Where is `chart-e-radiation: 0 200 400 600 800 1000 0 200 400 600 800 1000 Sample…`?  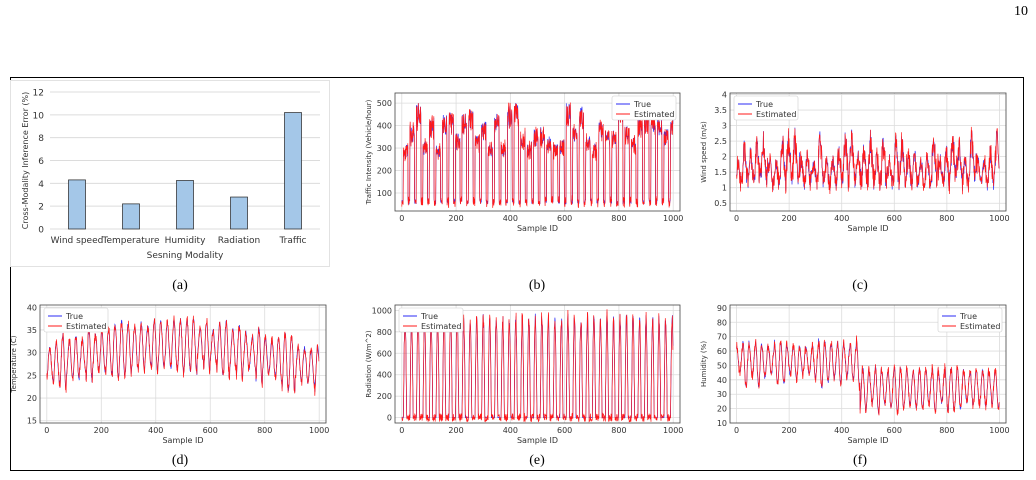 chart-e-radiation: 0 200 400 600 800 1000 0 200 400 600 800 1000 Sample… is located at coordinates (524, 374).